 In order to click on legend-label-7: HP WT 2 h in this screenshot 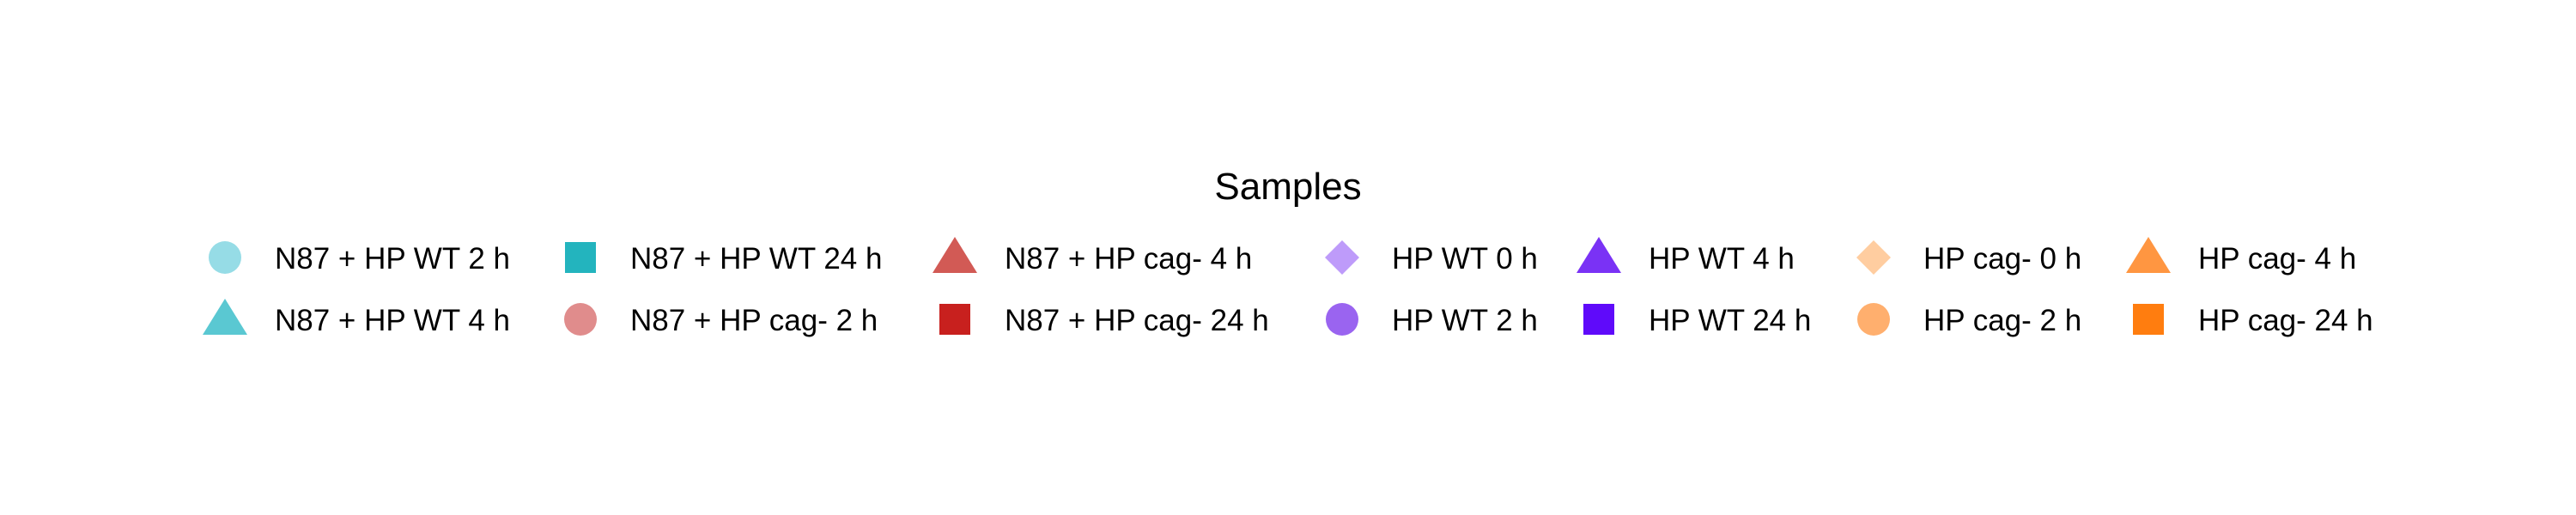, I will do `click(1465, 320)`.